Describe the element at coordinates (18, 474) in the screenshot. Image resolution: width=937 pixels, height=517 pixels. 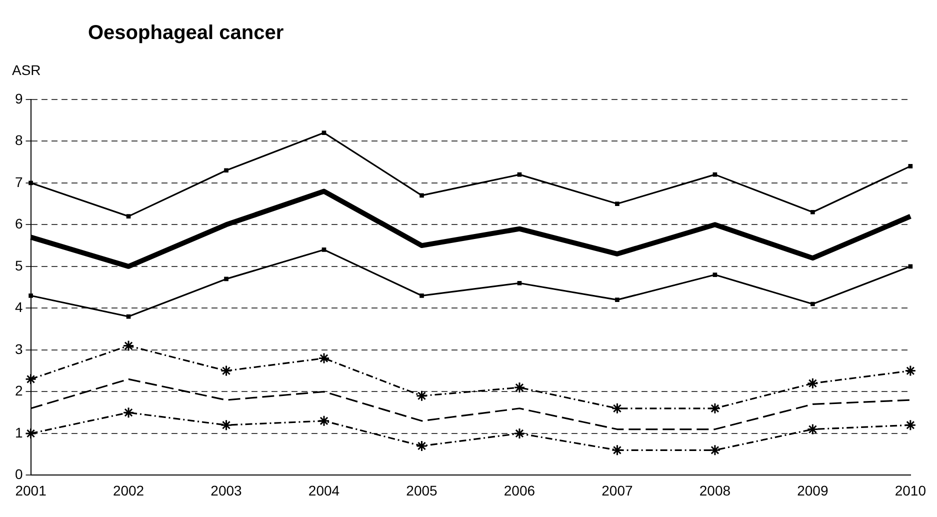
I see `y-tick-label: 0` at that location.